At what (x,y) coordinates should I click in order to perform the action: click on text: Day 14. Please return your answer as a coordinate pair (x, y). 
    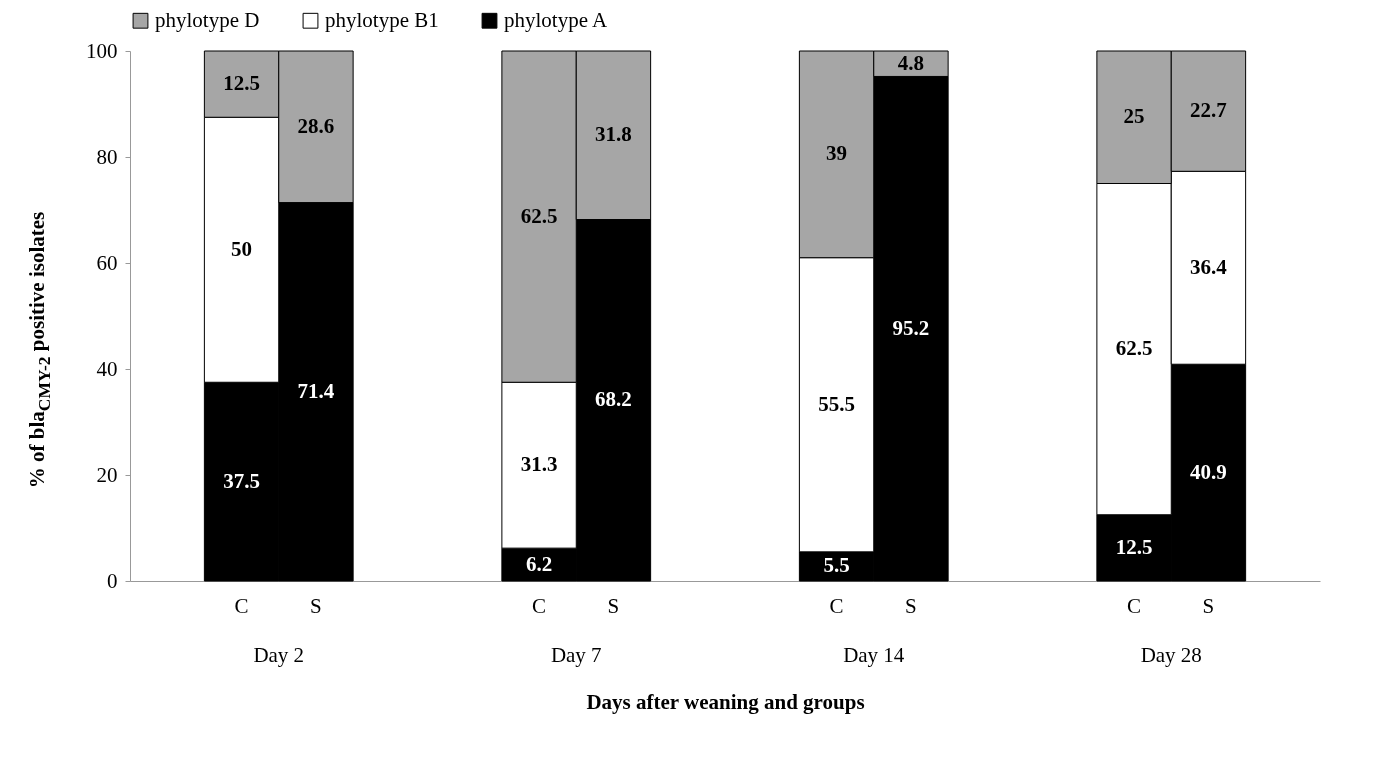
    Looking at the image, I should click on (874, 655).